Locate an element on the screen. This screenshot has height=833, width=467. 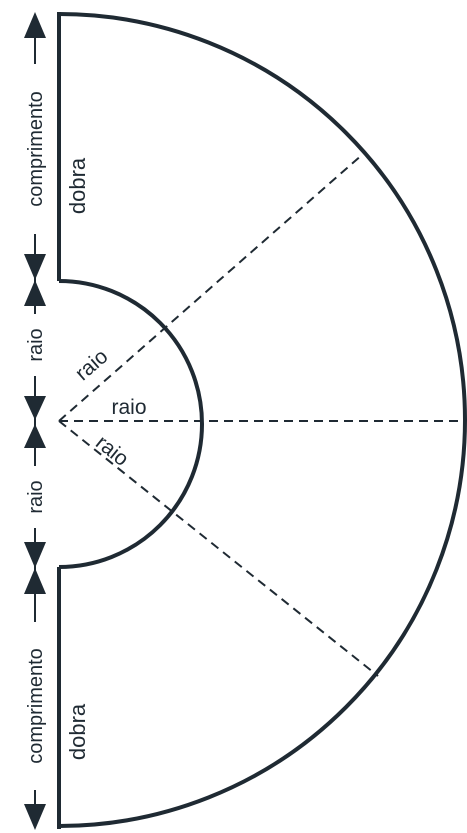
dimension-arrows is located at coordinates (35, 421).